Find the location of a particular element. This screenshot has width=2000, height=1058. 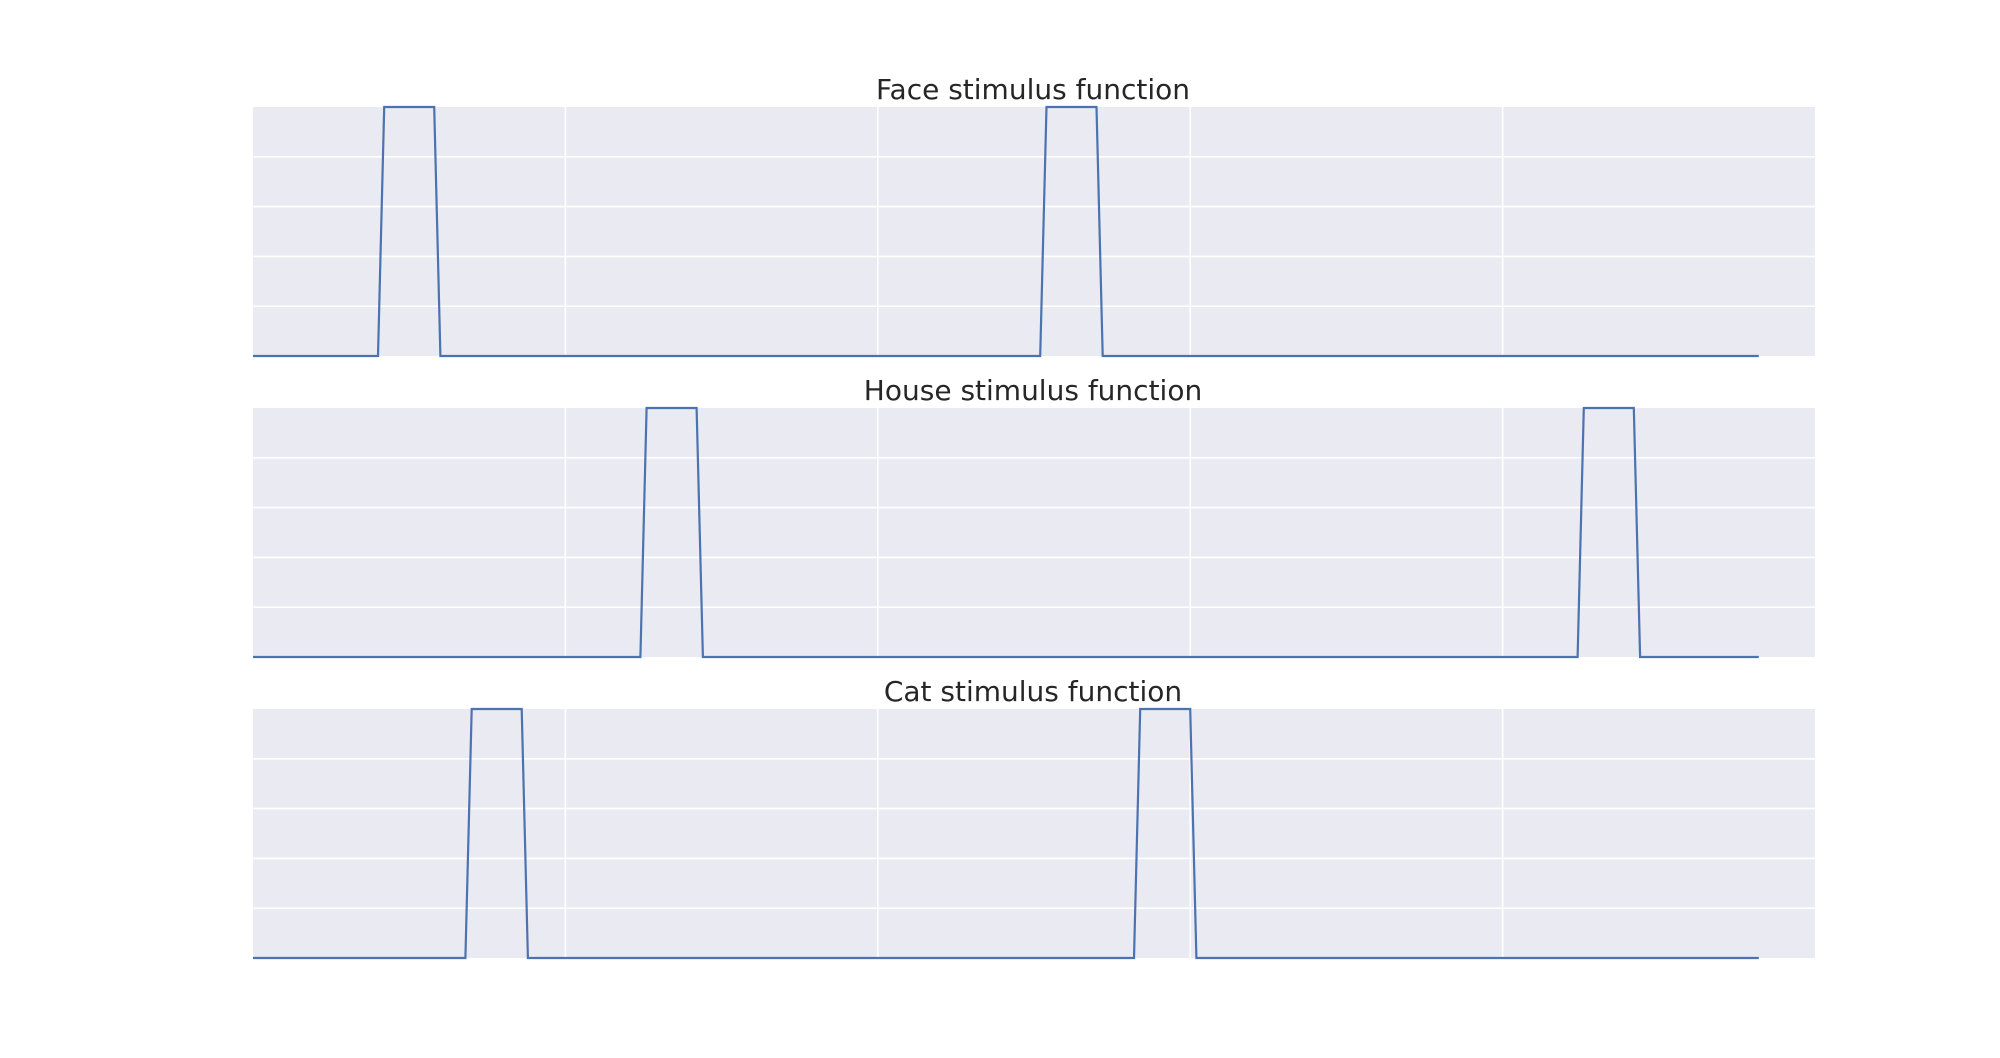

cat-panel-title: Cat stimulus function is located at coordinates (1033, 691).